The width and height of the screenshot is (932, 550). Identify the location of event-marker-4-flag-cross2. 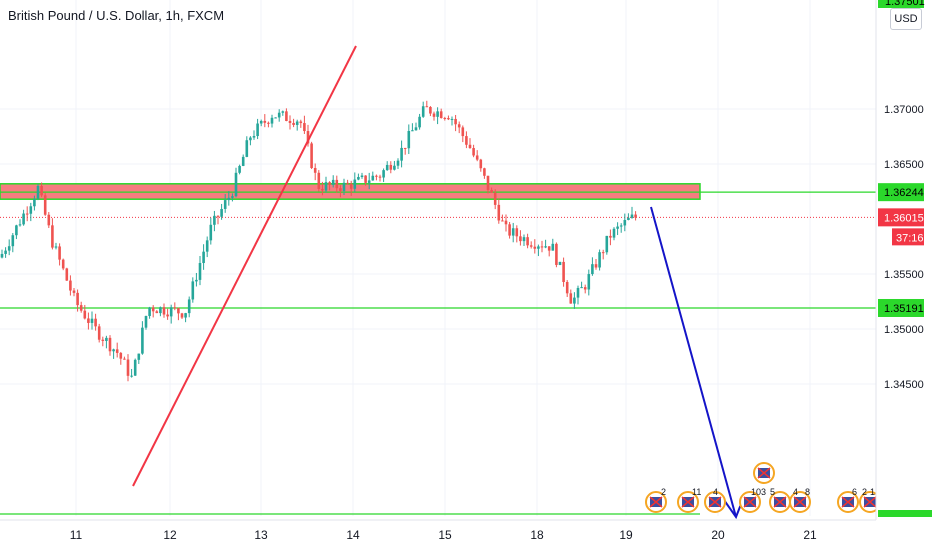
(750, 502).